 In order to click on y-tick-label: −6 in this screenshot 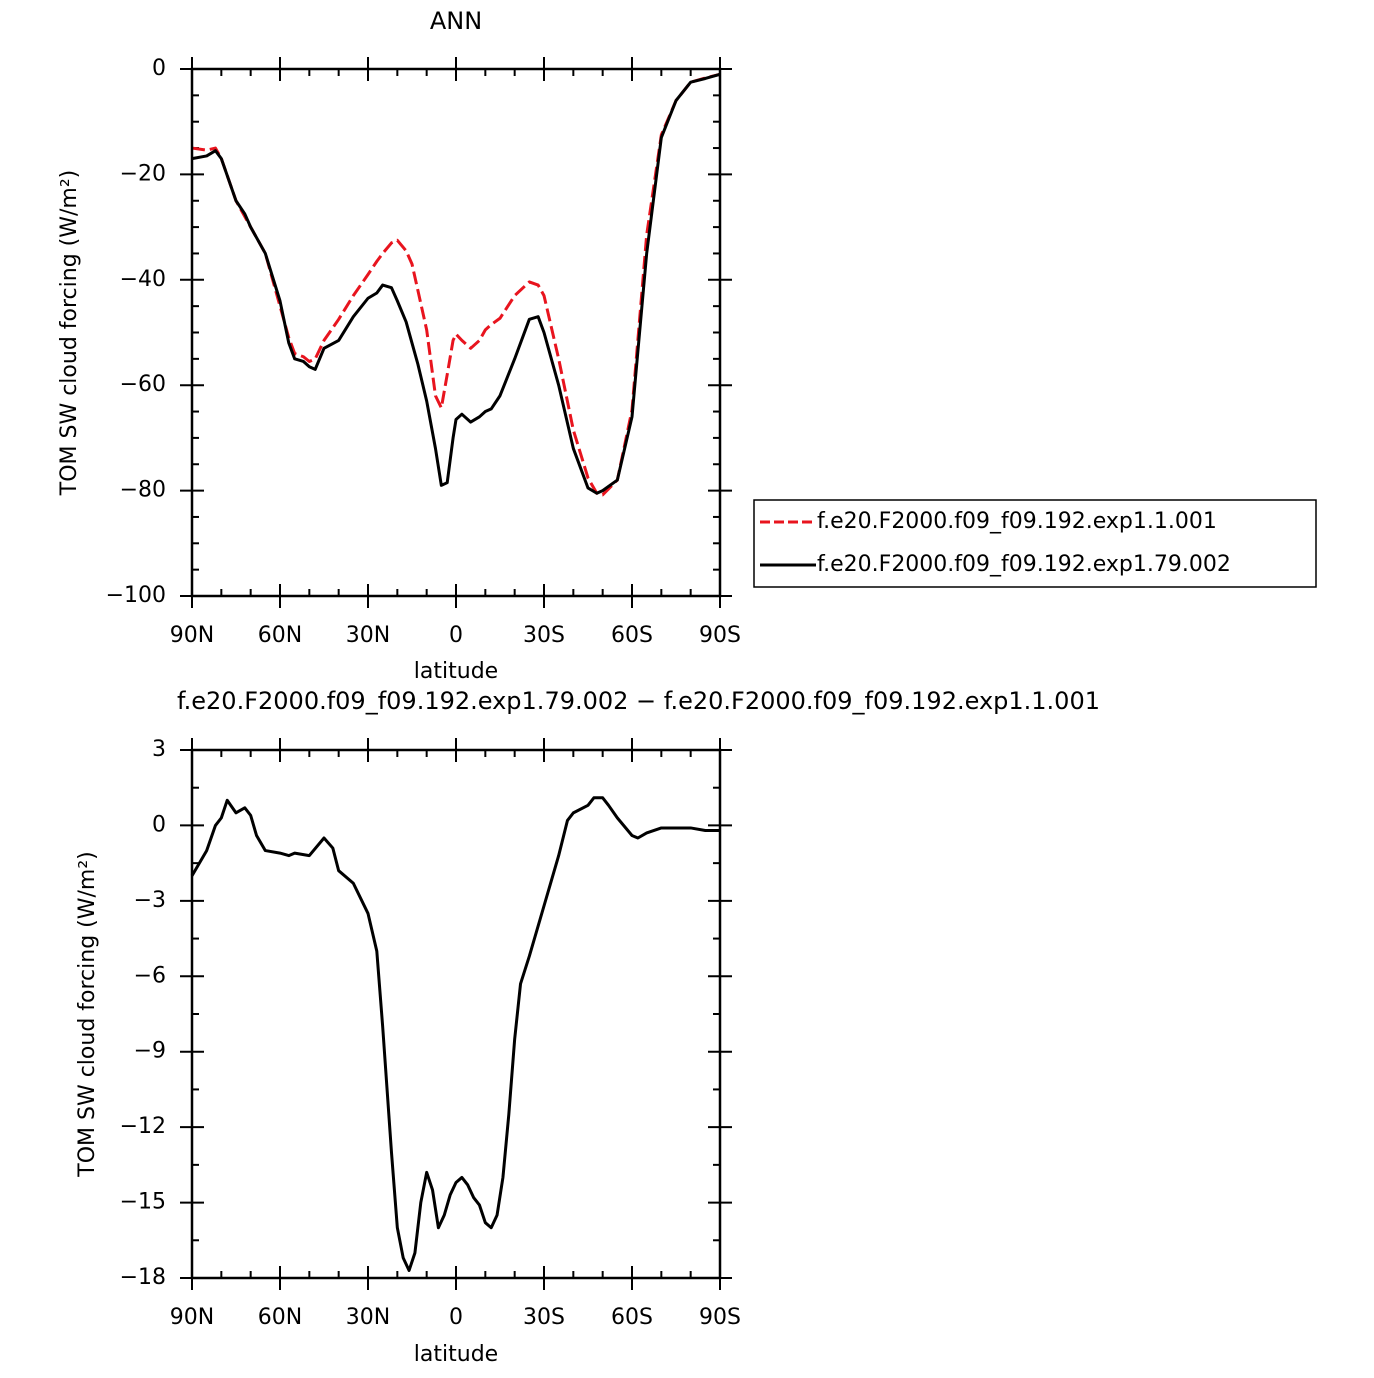, I will do `click(150, 975)`.